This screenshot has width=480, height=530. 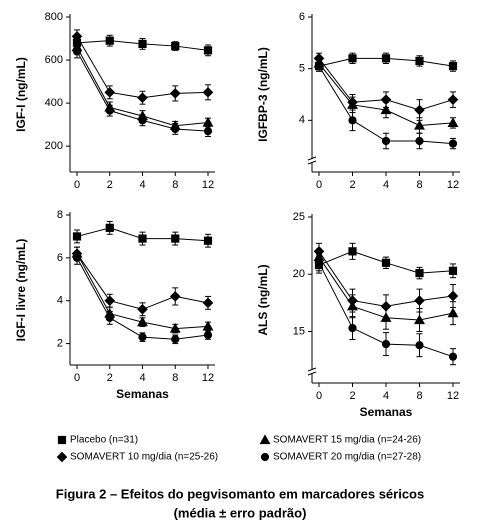 I want to click on legend-label: SOMAVERT 20 mg/dia (n=27-28), so click(x=347, y=457).